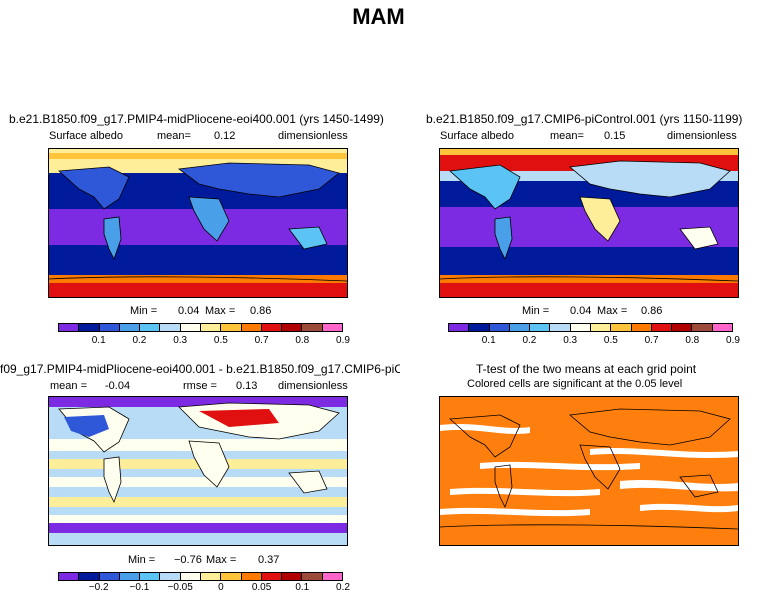 Image resolution: width=757 pixels, height=595 pixels. I want to click on colorbar-tick-label: −0.05, so click(180, 587).